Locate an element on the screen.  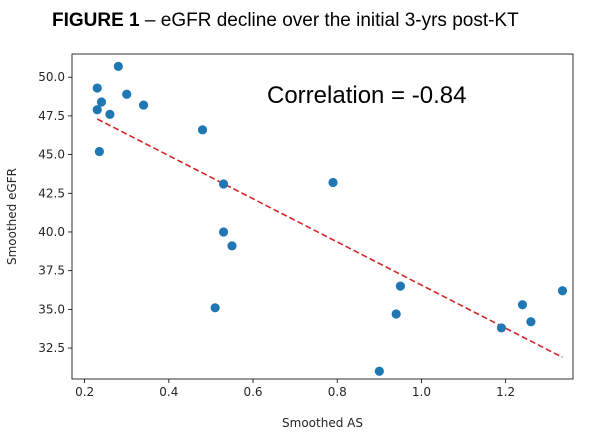
figure-label: FIGURE 1 is located at coordinates (96, 20).